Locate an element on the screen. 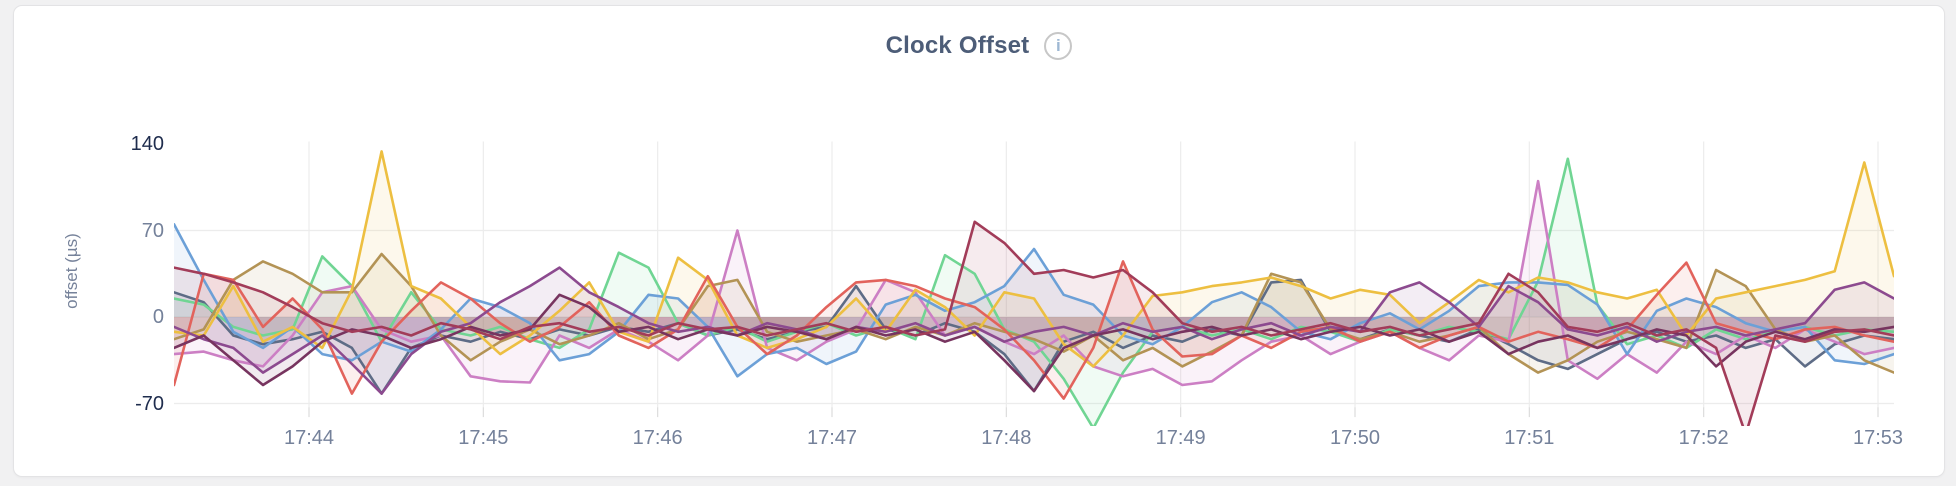 This screenshot has height=486, width=1956. x-tick-label: 17:48 is located at coordinates (1006, 438).